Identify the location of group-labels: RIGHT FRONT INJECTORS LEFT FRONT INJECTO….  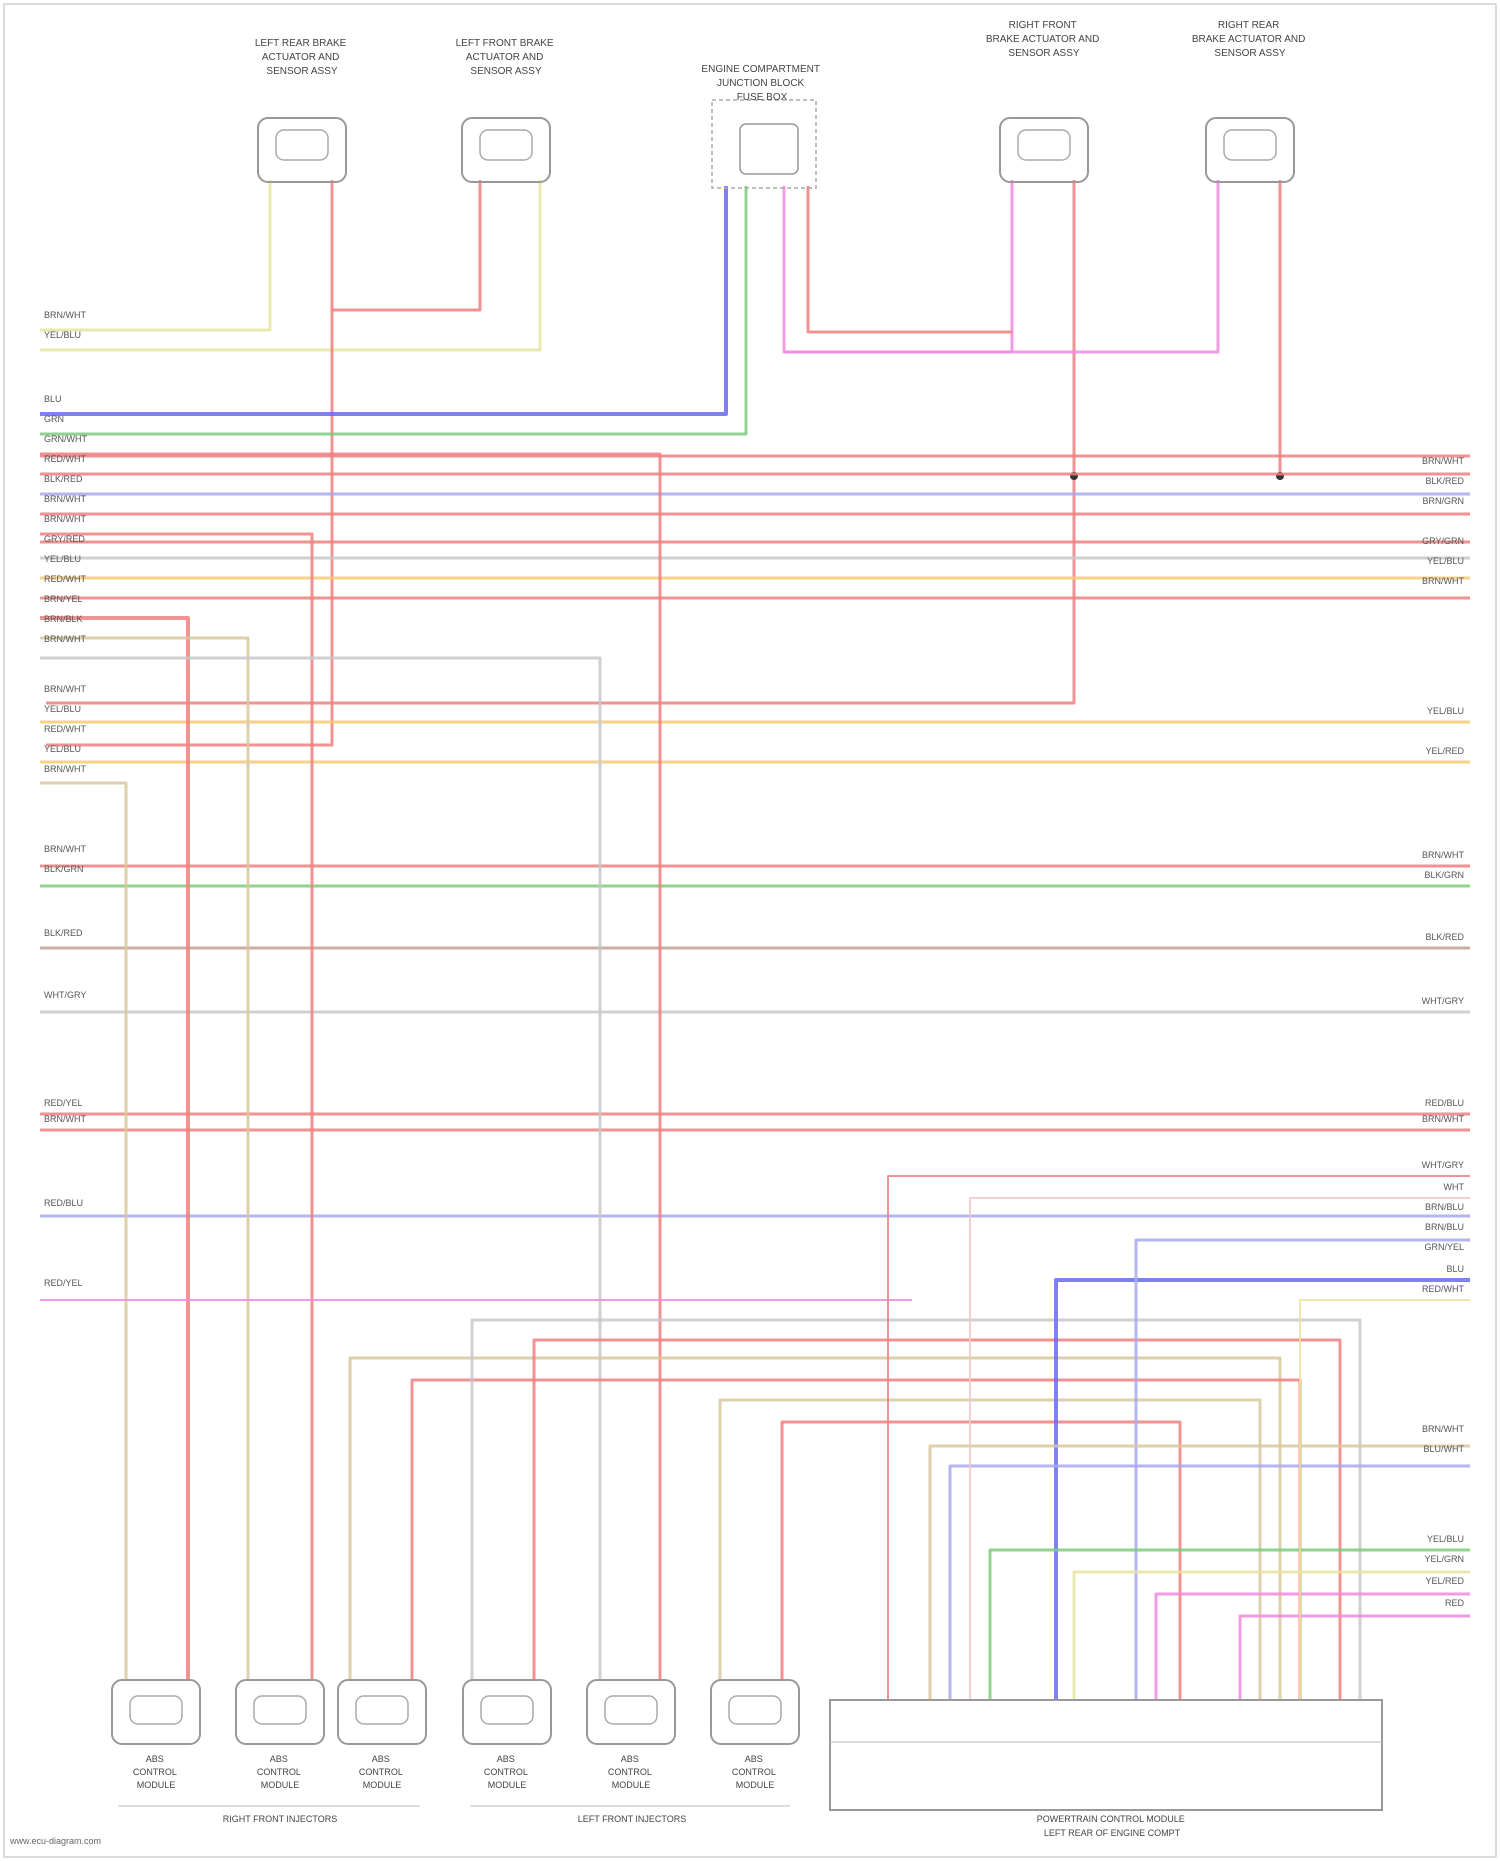
(653, 1821).